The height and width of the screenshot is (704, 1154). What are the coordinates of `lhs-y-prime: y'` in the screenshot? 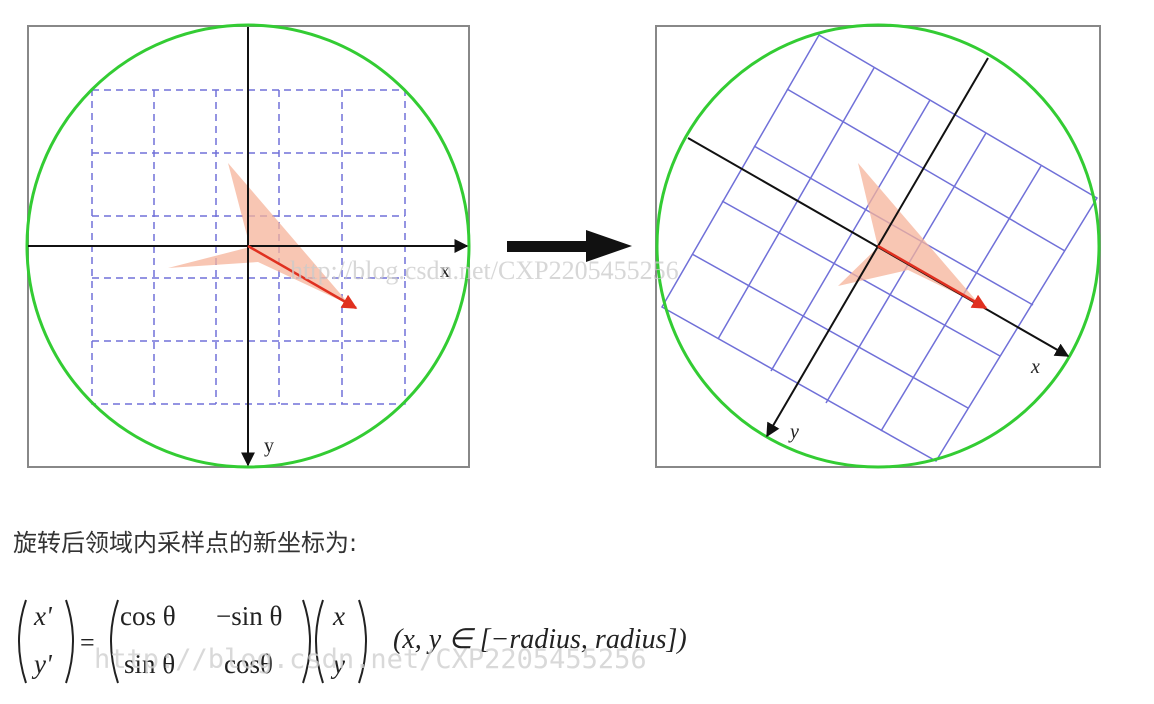 It's located at (42, 664).